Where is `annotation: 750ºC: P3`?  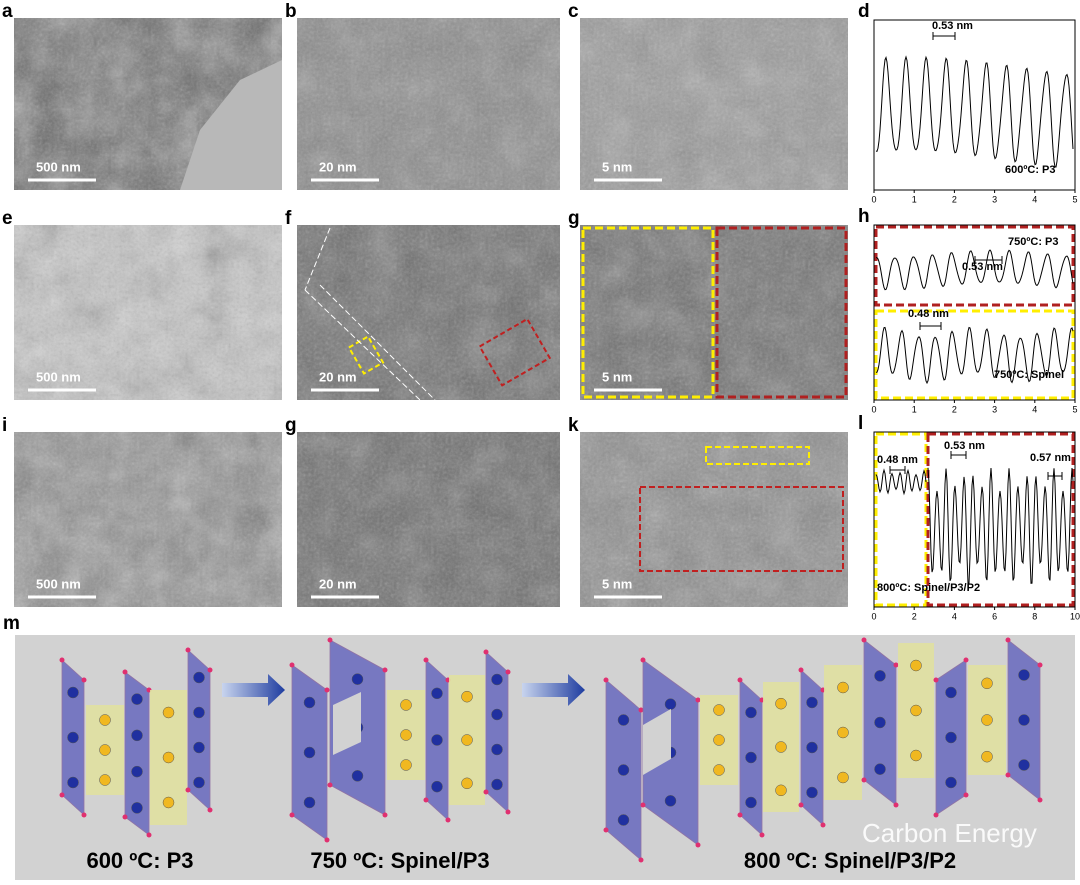 annotation: 750ºC: P3 is located at coordinates (1033, 242).